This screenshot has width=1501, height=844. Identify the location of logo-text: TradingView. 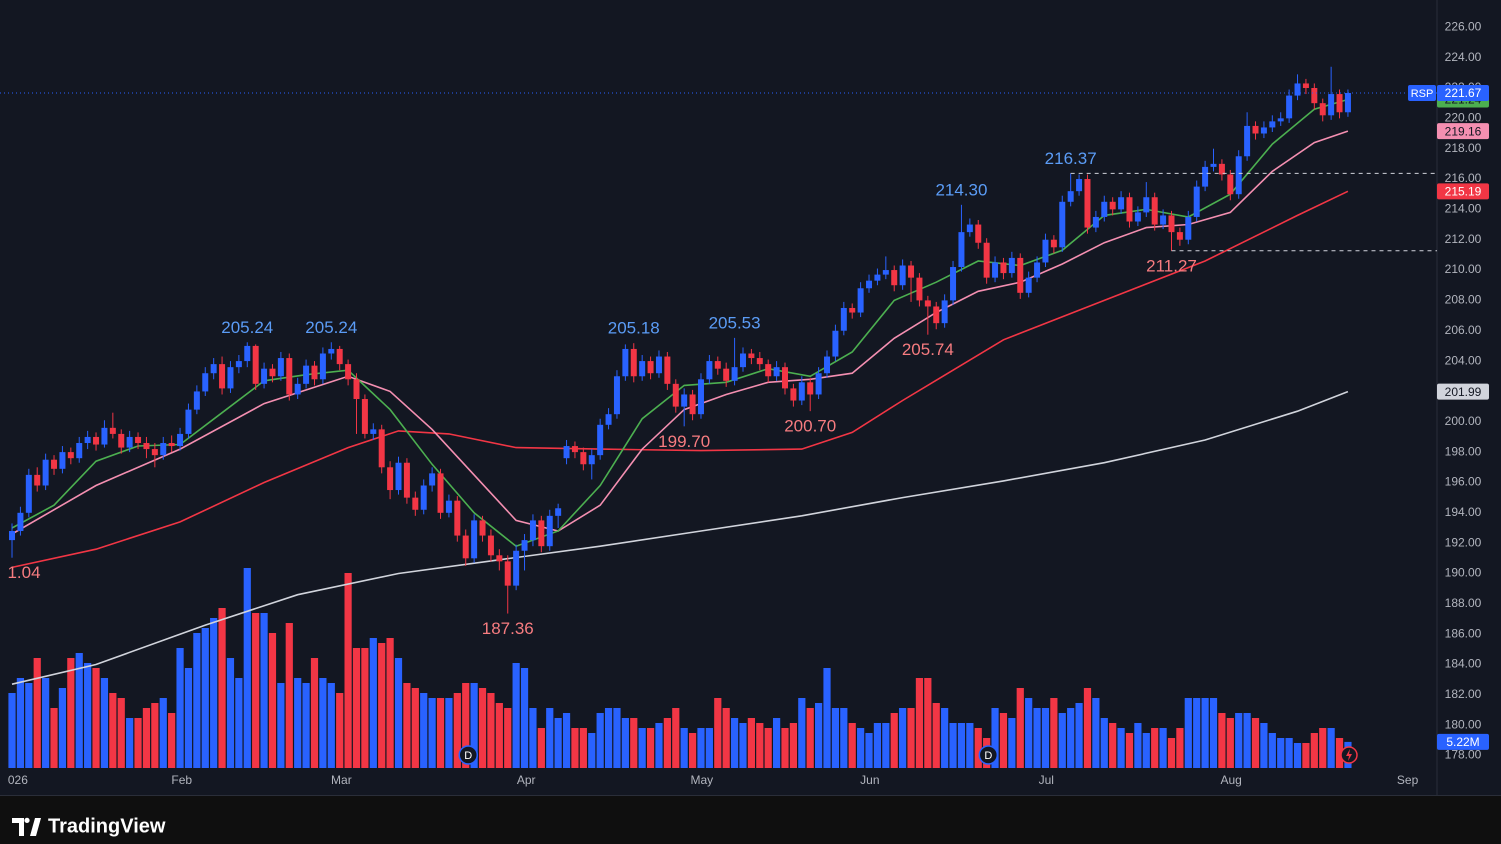
(107, 826).